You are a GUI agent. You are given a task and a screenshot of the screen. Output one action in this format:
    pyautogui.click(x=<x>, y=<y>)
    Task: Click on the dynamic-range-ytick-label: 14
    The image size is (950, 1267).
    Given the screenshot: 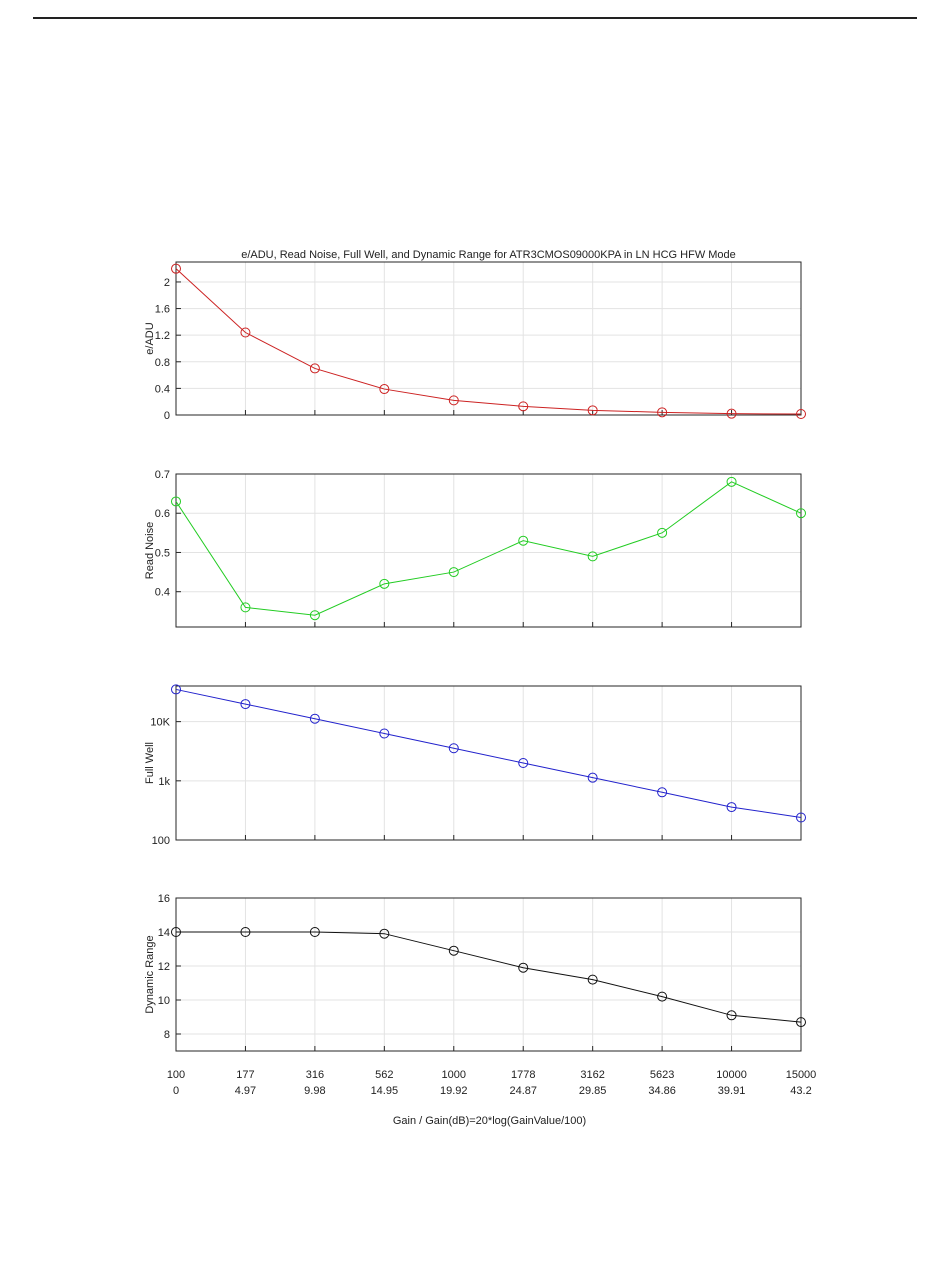 What is the action you would take?
    pyautogui.click(x=164, y=933)
    